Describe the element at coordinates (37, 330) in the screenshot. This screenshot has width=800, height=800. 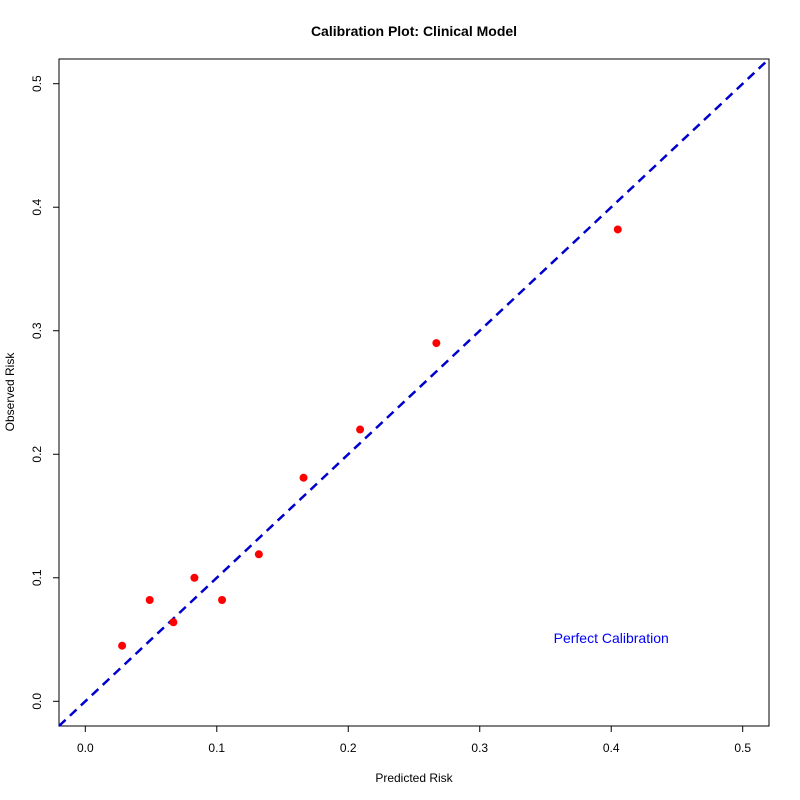
I see `y-tick-label: 0.3` at that location.